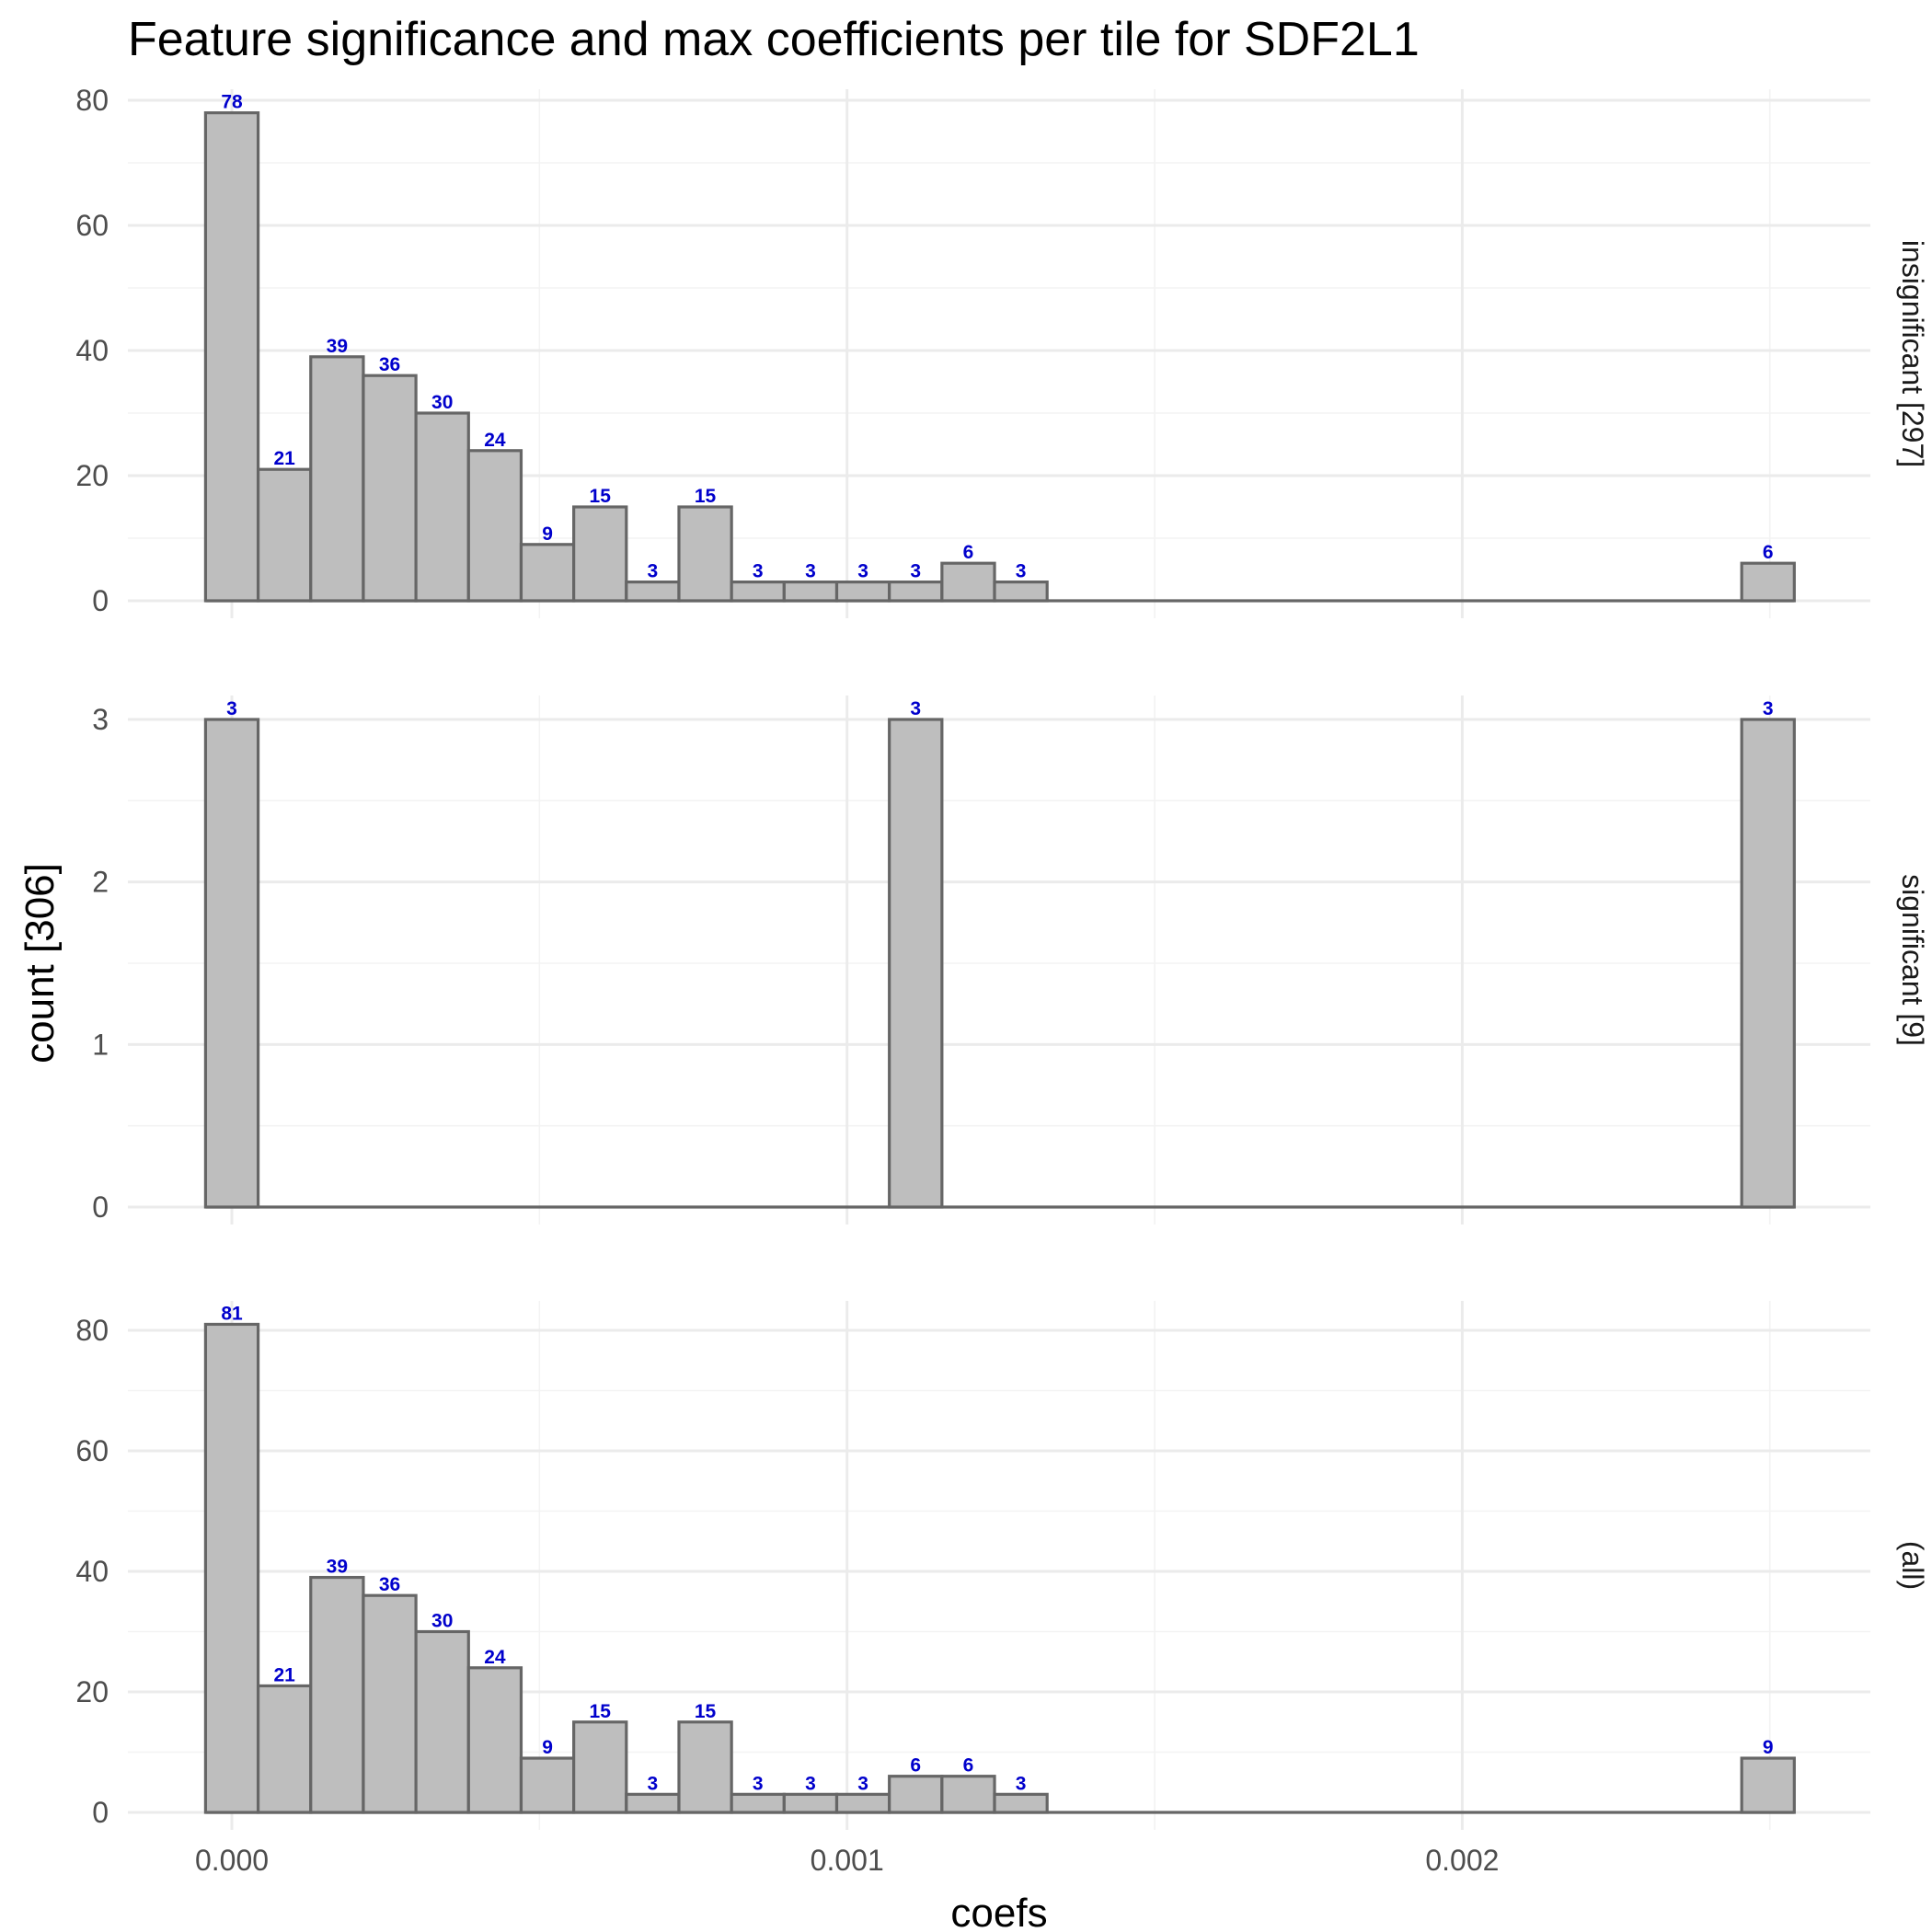 This screenshot has height=1932, width=1932. What do you see at coordinates (232, 1860) in the screenshot?
I see `x-tick-label: 0.000` at bounding box center [232, 1860].